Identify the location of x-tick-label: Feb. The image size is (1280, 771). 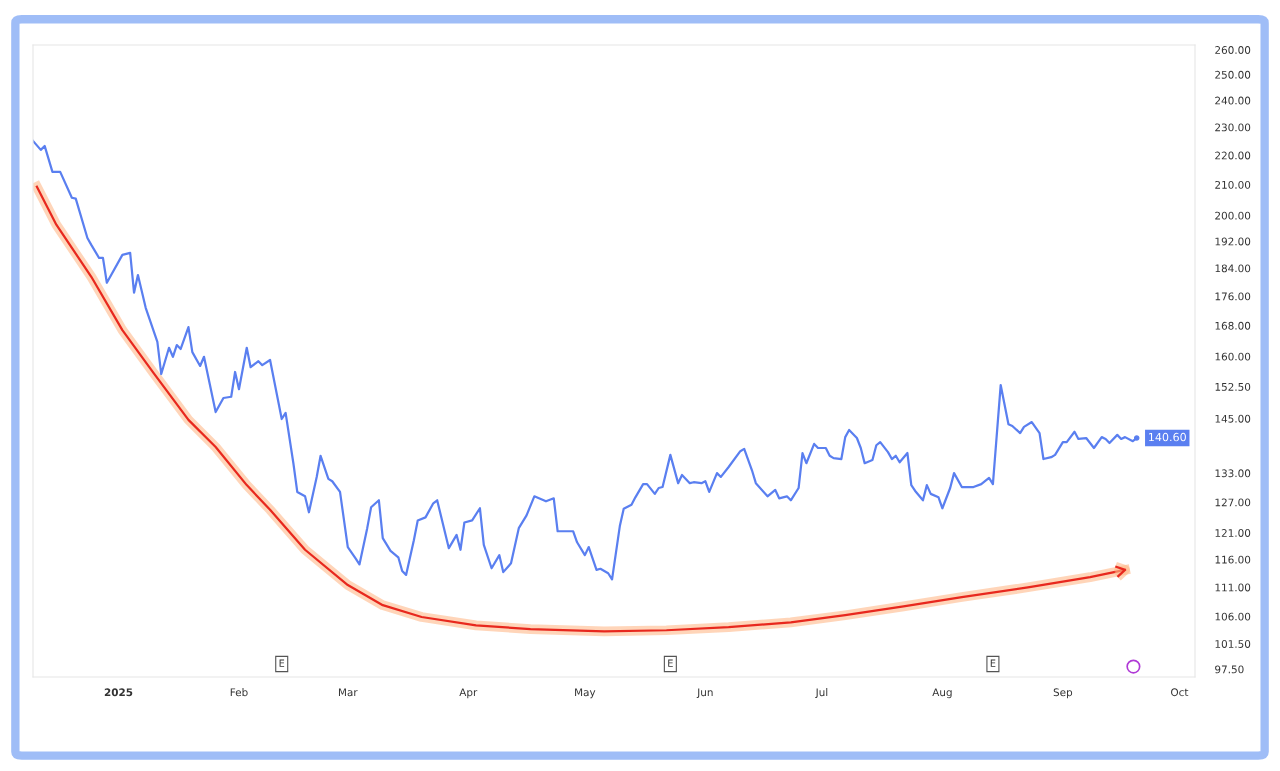
(239, 692).